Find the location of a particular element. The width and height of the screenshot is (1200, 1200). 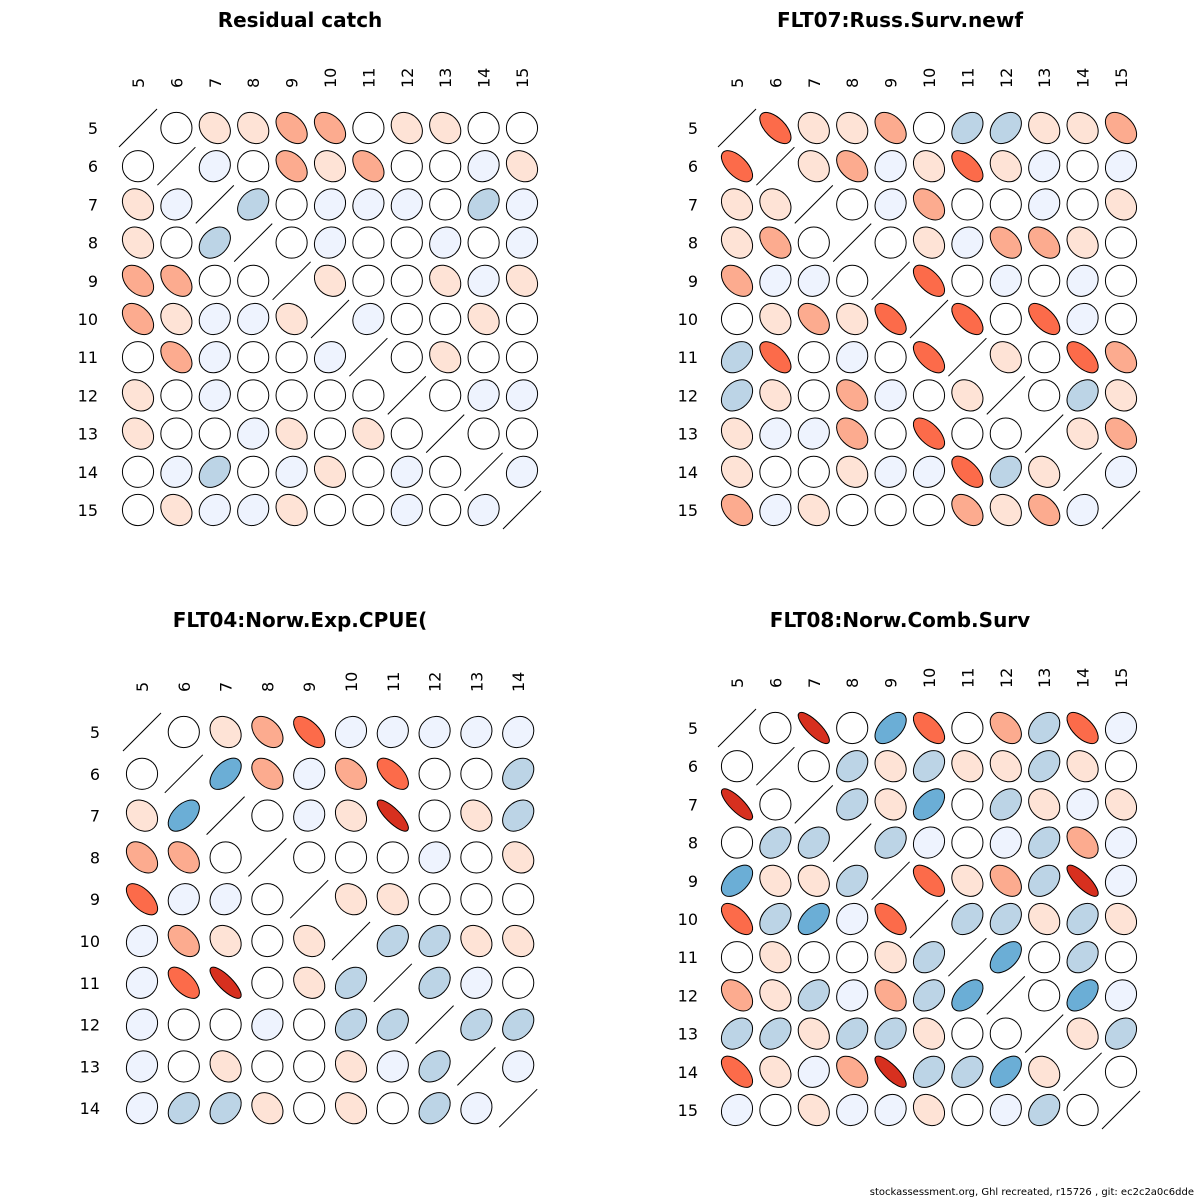

row-tick-label: 8 is located at coordinates (93, 243).